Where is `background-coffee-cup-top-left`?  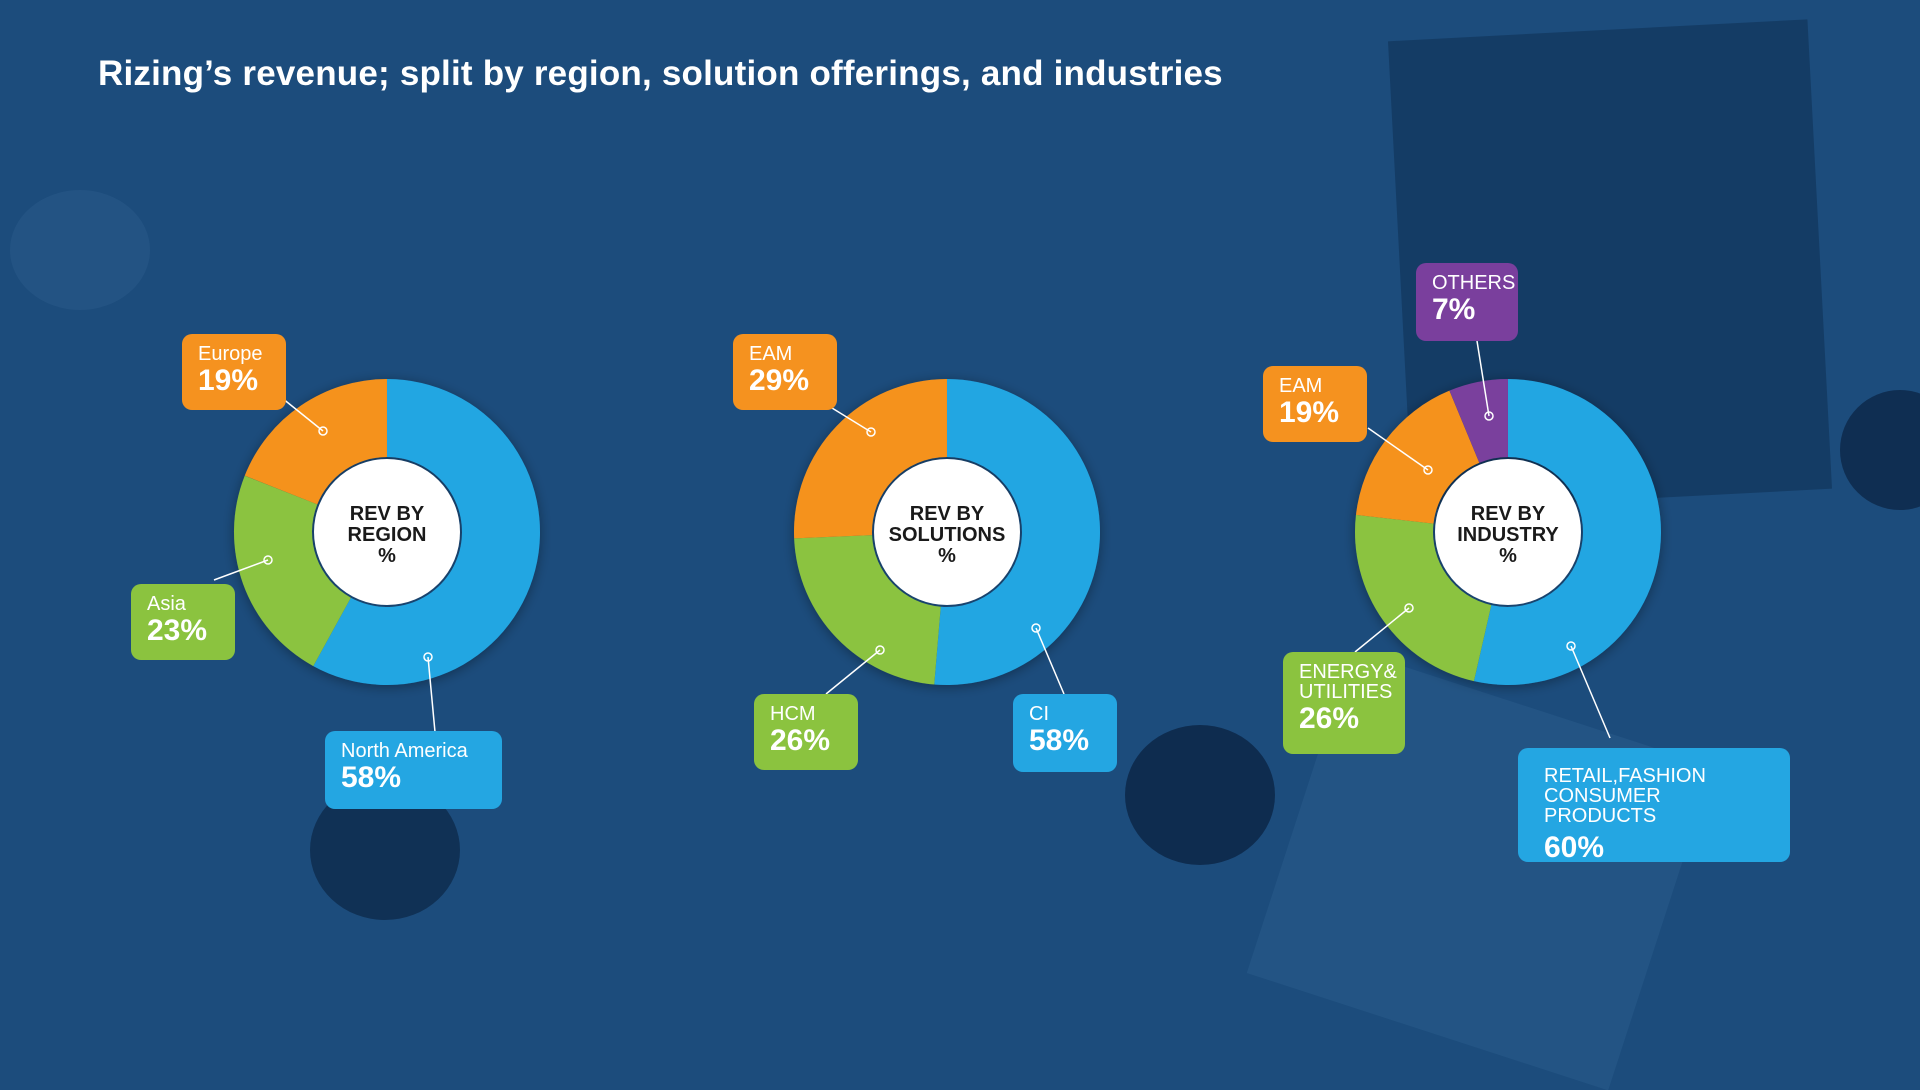 background-coffee-cup-top-left is located at coordinates (80, 250).